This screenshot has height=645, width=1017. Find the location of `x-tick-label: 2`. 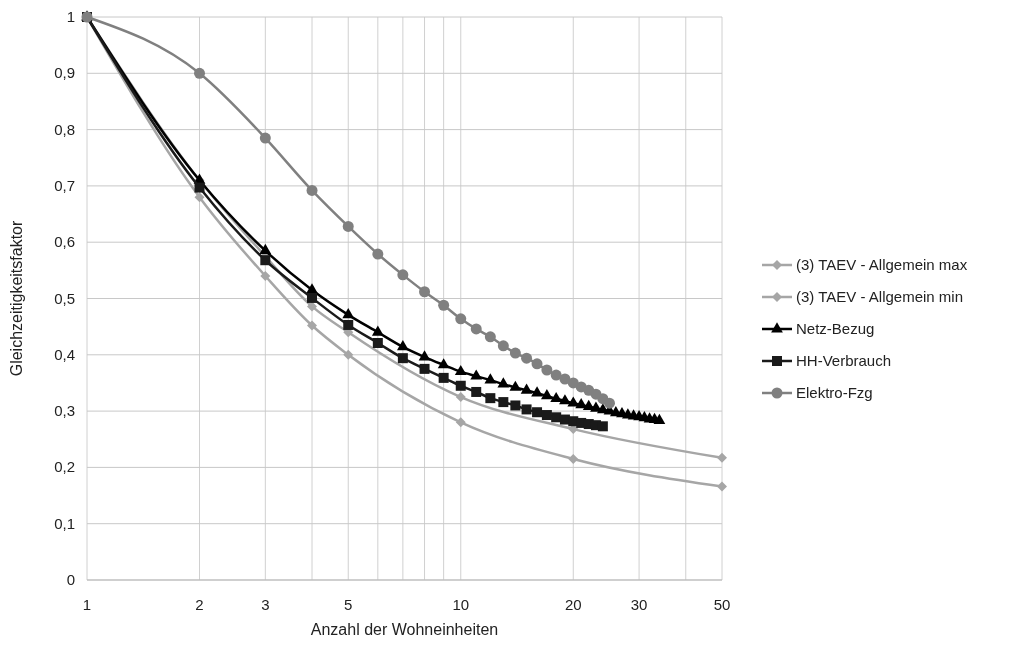

x-tick-label: 2 is located at coordinates (199, 604).